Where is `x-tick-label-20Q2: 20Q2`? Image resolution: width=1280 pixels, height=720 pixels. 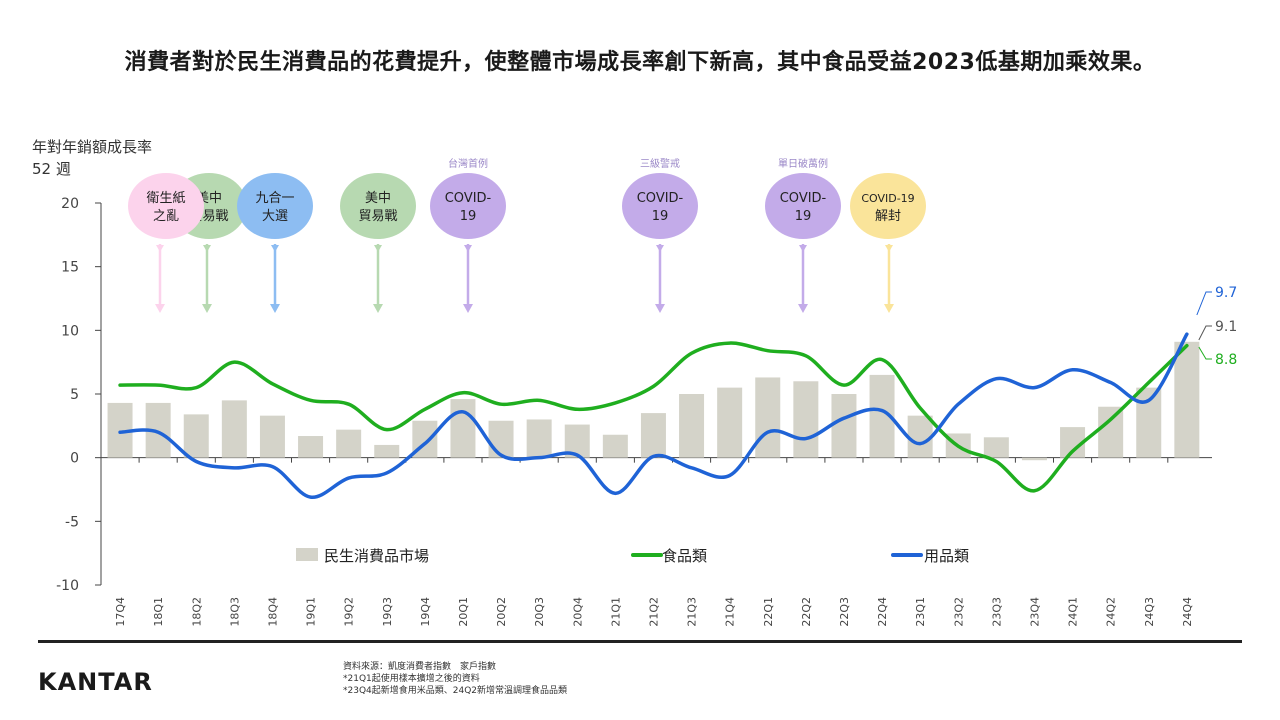
x-tick-label-20Q2: 20Q2 is located at coordinates (501, 612).